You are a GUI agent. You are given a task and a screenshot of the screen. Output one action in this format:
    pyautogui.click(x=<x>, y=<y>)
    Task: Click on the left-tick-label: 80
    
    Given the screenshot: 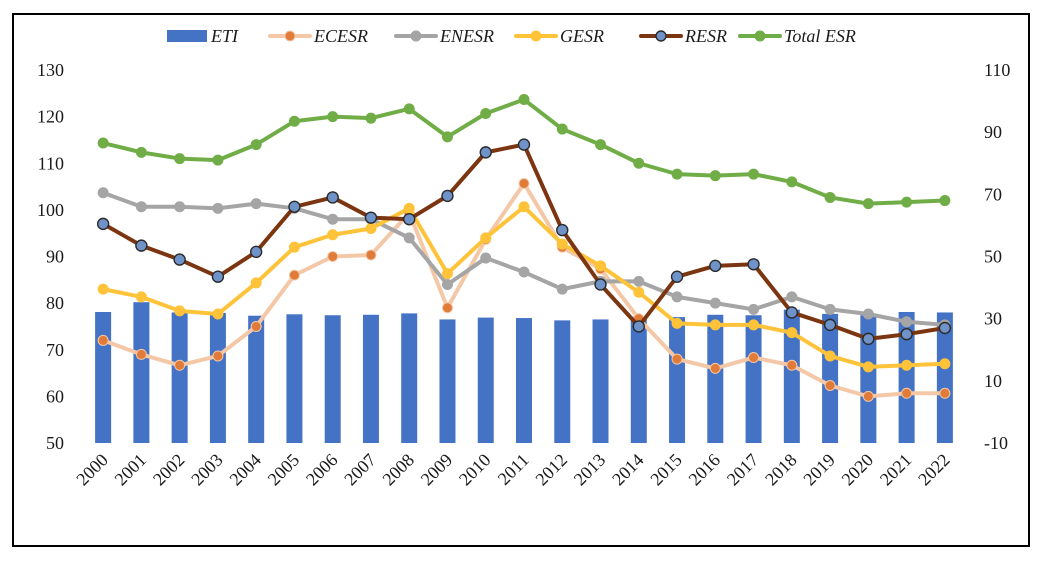 What is the action you would take?
    pyautogui.click(x=55, y=303)
    